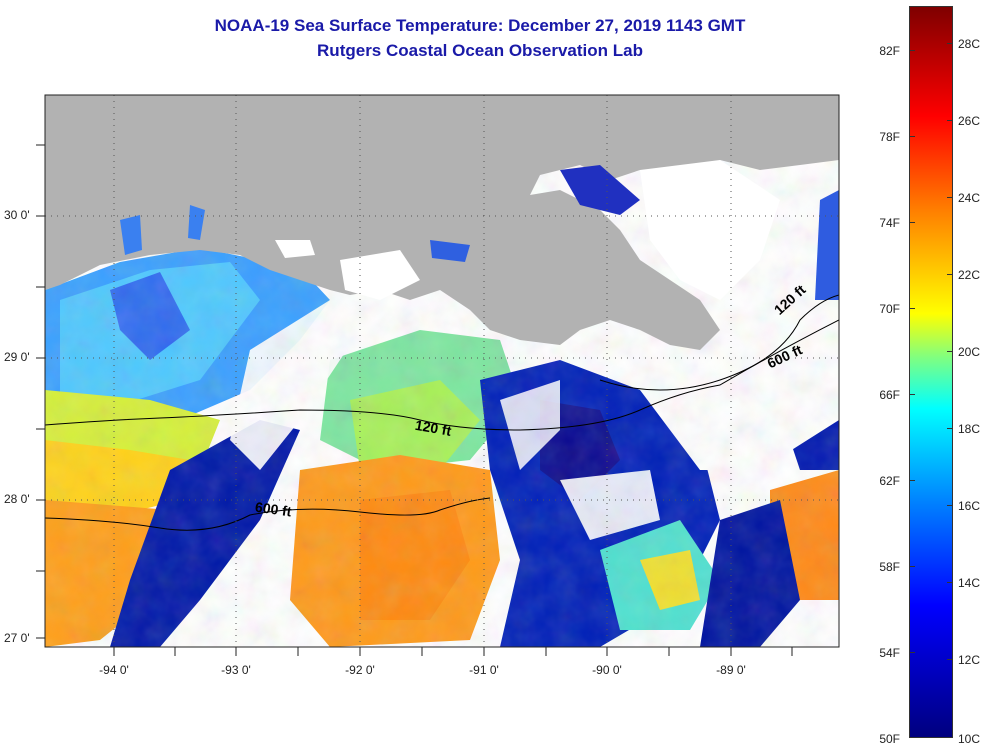 Image resolution: width=992 pixels, height=754 pixels. What do you see at coordinates (889, 567) in the screenshot?
I see `colorbar-label-58f: 58F` at bounding box center [889, 567].